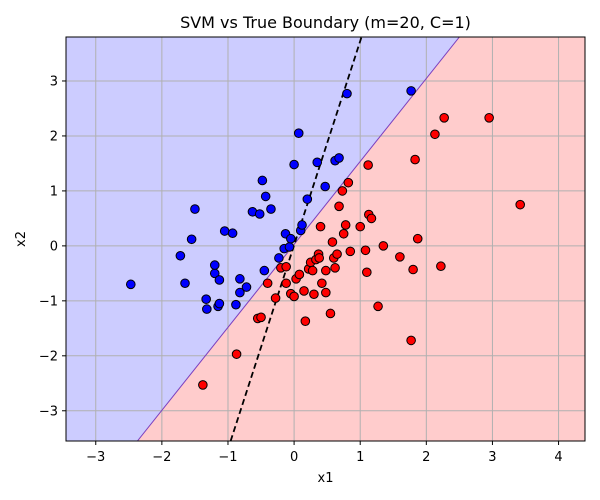  What do you see at coordinates (360, 457) in the screenshot?
I see `x-tick-label: 1` at bounding box center [360, 457].